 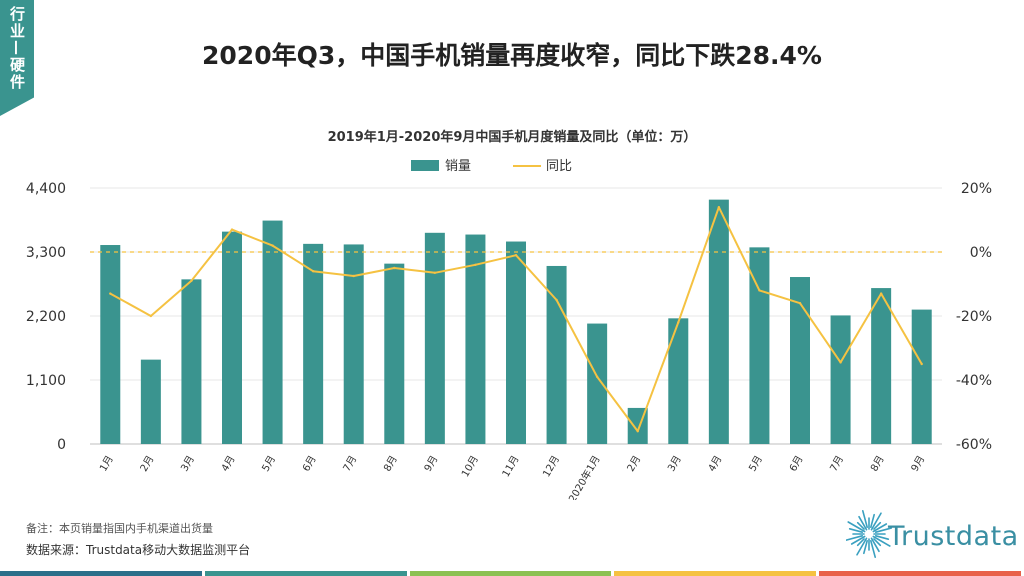 What do you see at coordinates (511, 467) in the screenshot?
I see `x-tick-label: 11月` at bounding box center [511, 467].